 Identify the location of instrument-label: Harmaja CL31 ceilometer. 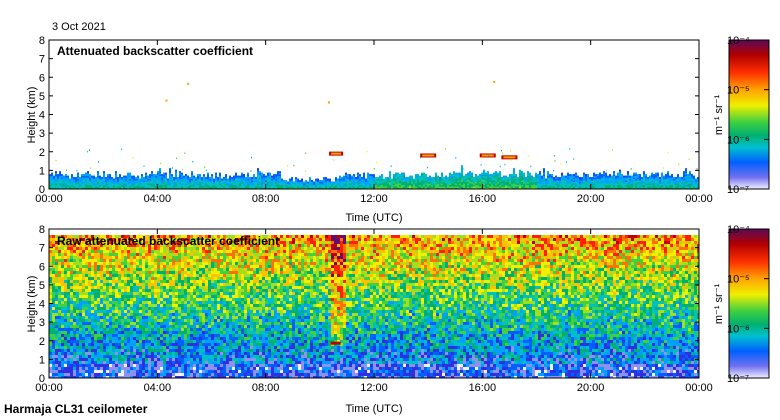
(76, 409).